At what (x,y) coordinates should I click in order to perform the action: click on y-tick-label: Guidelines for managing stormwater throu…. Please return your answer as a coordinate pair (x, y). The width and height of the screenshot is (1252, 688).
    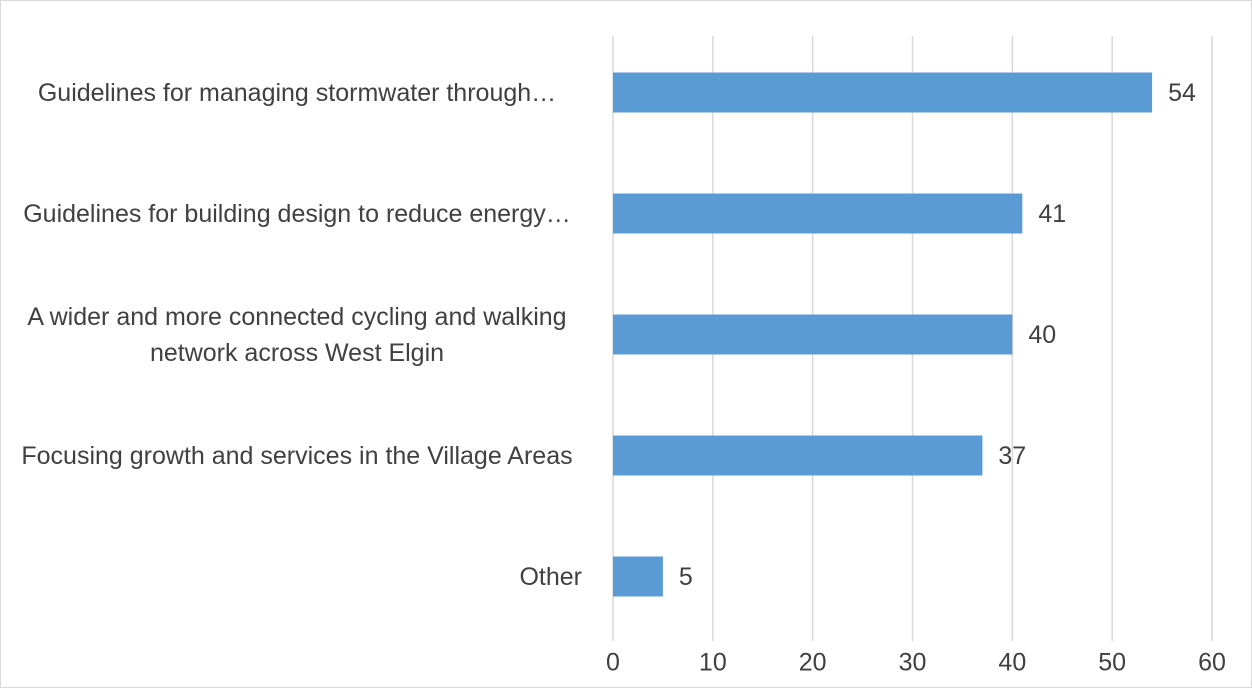
    Looking at the image, I should click on (297, 92).